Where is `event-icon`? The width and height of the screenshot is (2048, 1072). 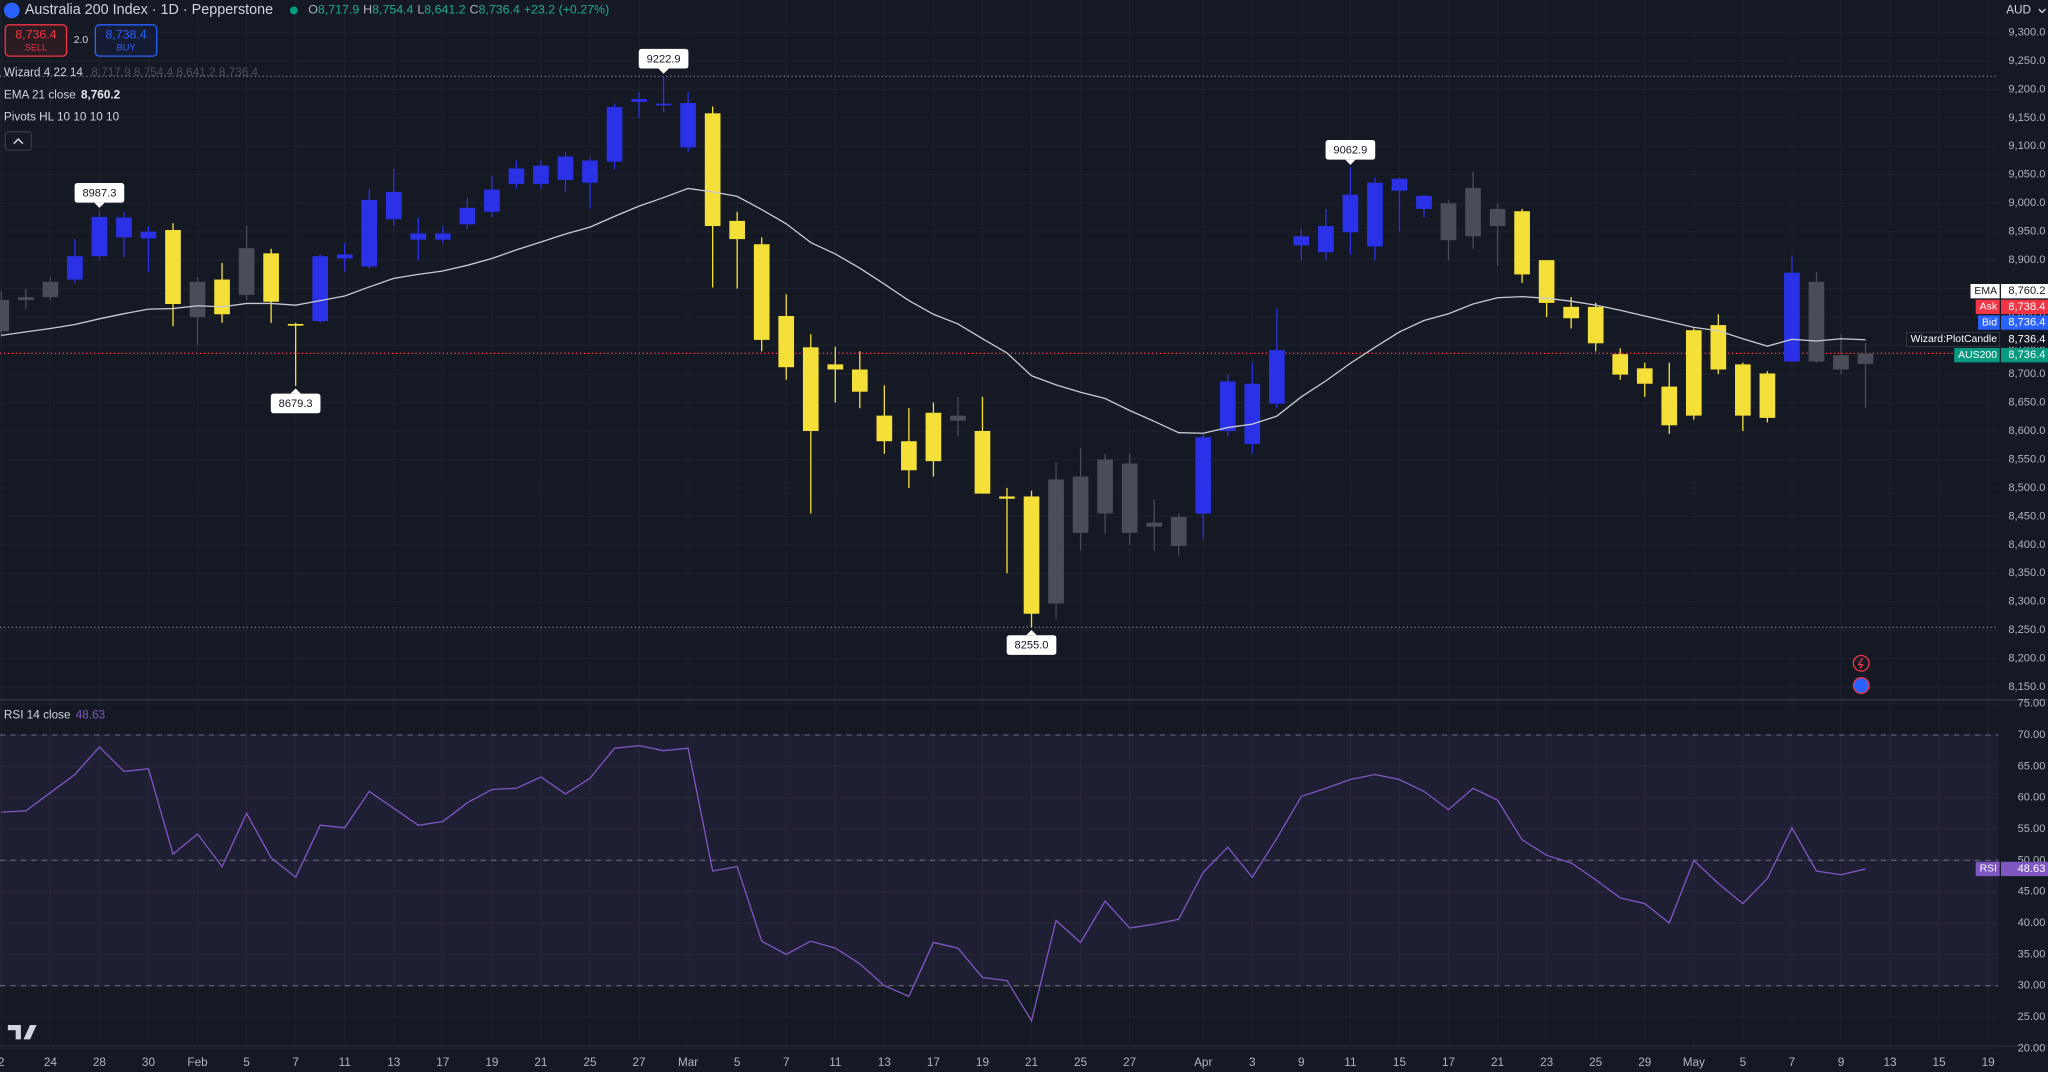
event-icon is located at coordinates (1861, 685).